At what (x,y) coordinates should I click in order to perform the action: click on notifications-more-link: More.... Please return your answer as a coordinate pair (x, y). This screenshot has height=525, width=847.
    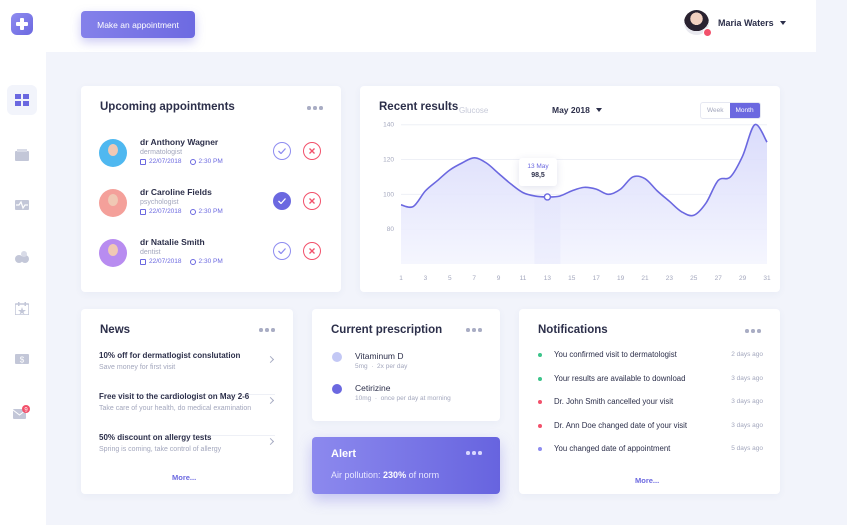
    Looking at the image, I should click on (647, 480).